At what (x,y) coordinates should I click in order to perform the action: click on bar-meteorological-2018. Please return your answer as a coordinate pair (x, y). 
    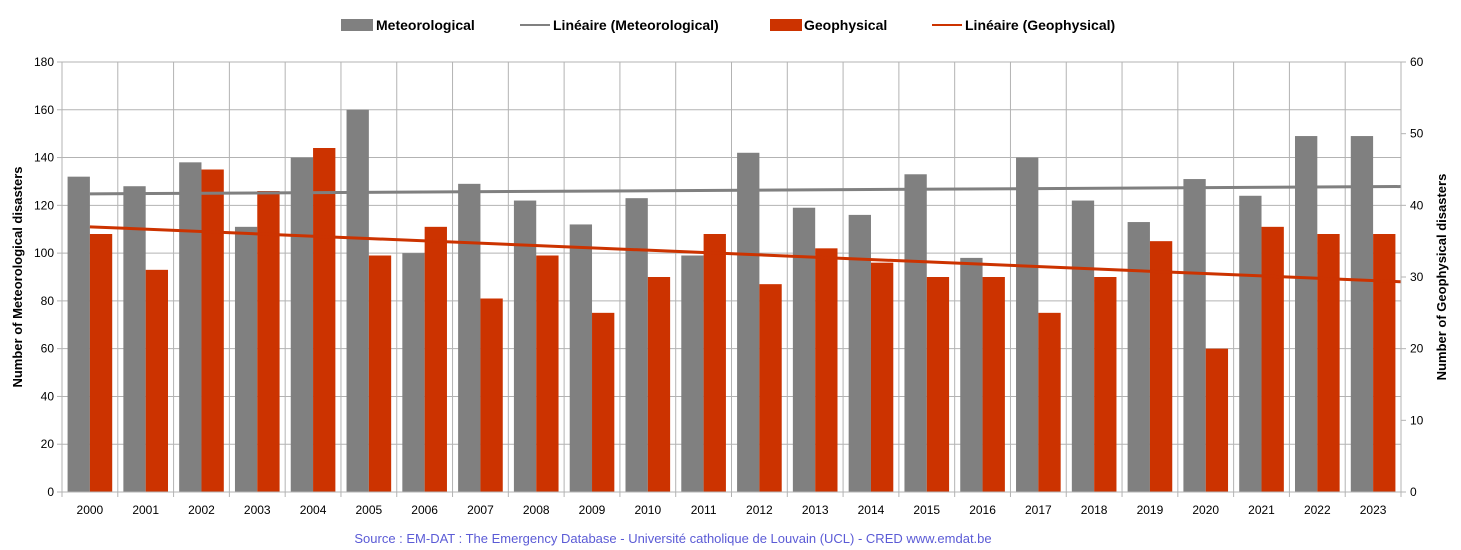
    Looking at the image, I should click on (1083, 346).